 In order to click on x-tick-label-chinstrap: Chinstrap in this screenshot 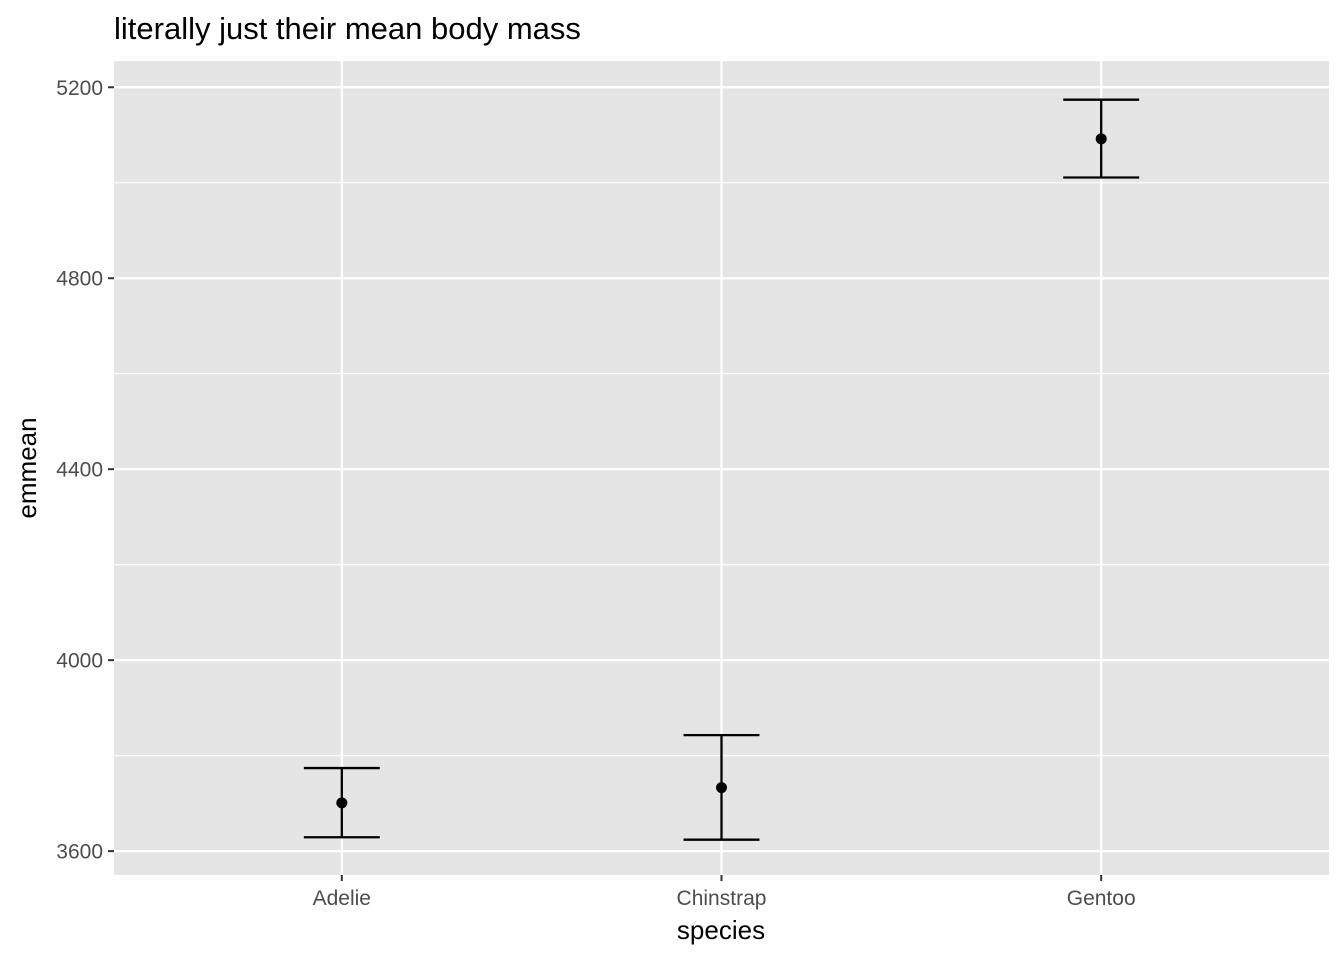, I will do `click(722, 898)`.